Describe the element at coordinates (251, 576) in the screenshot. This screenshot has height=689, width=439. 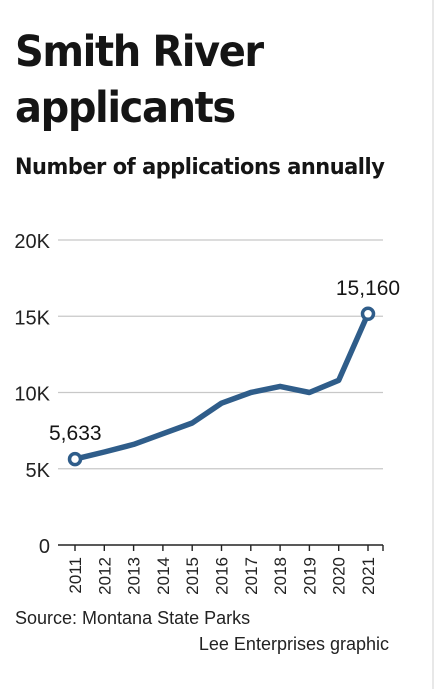
I see `x-tick-label: 2017` at that location.